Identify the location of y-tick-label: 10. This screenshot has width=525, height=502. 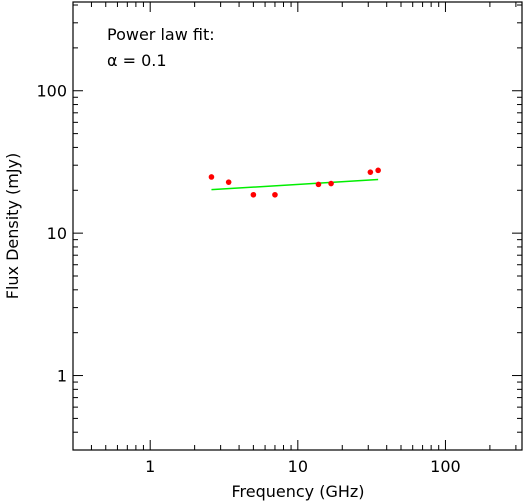
(57, 233).